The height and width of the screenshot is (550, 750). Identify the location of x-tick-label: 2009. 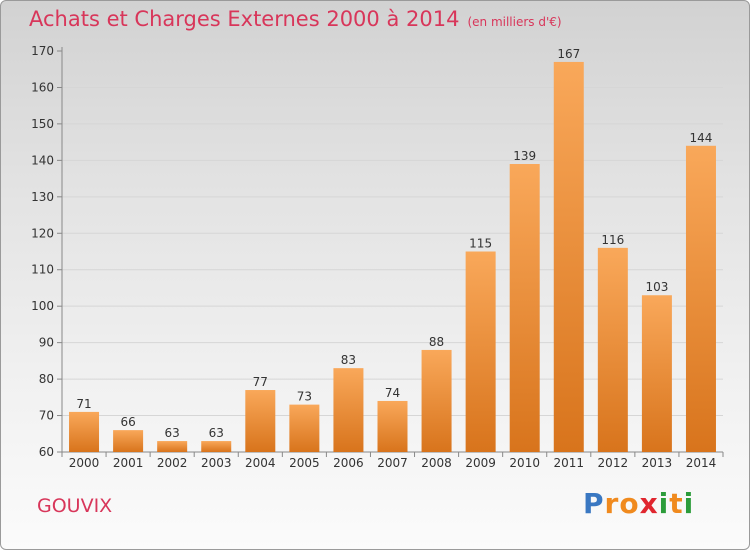
(480, 463).